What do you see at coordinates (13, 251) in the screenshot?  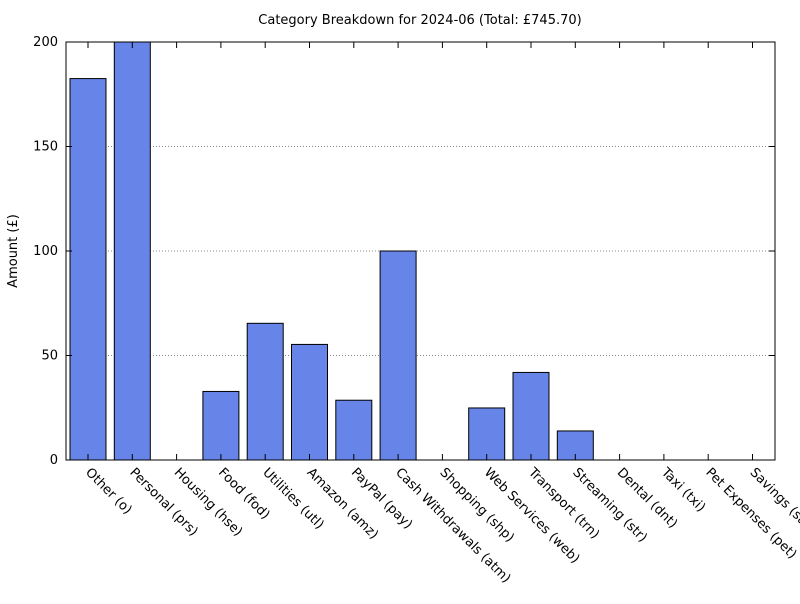 I see `y-axis-label: Amount (£)` at bounding box center [13, 251].